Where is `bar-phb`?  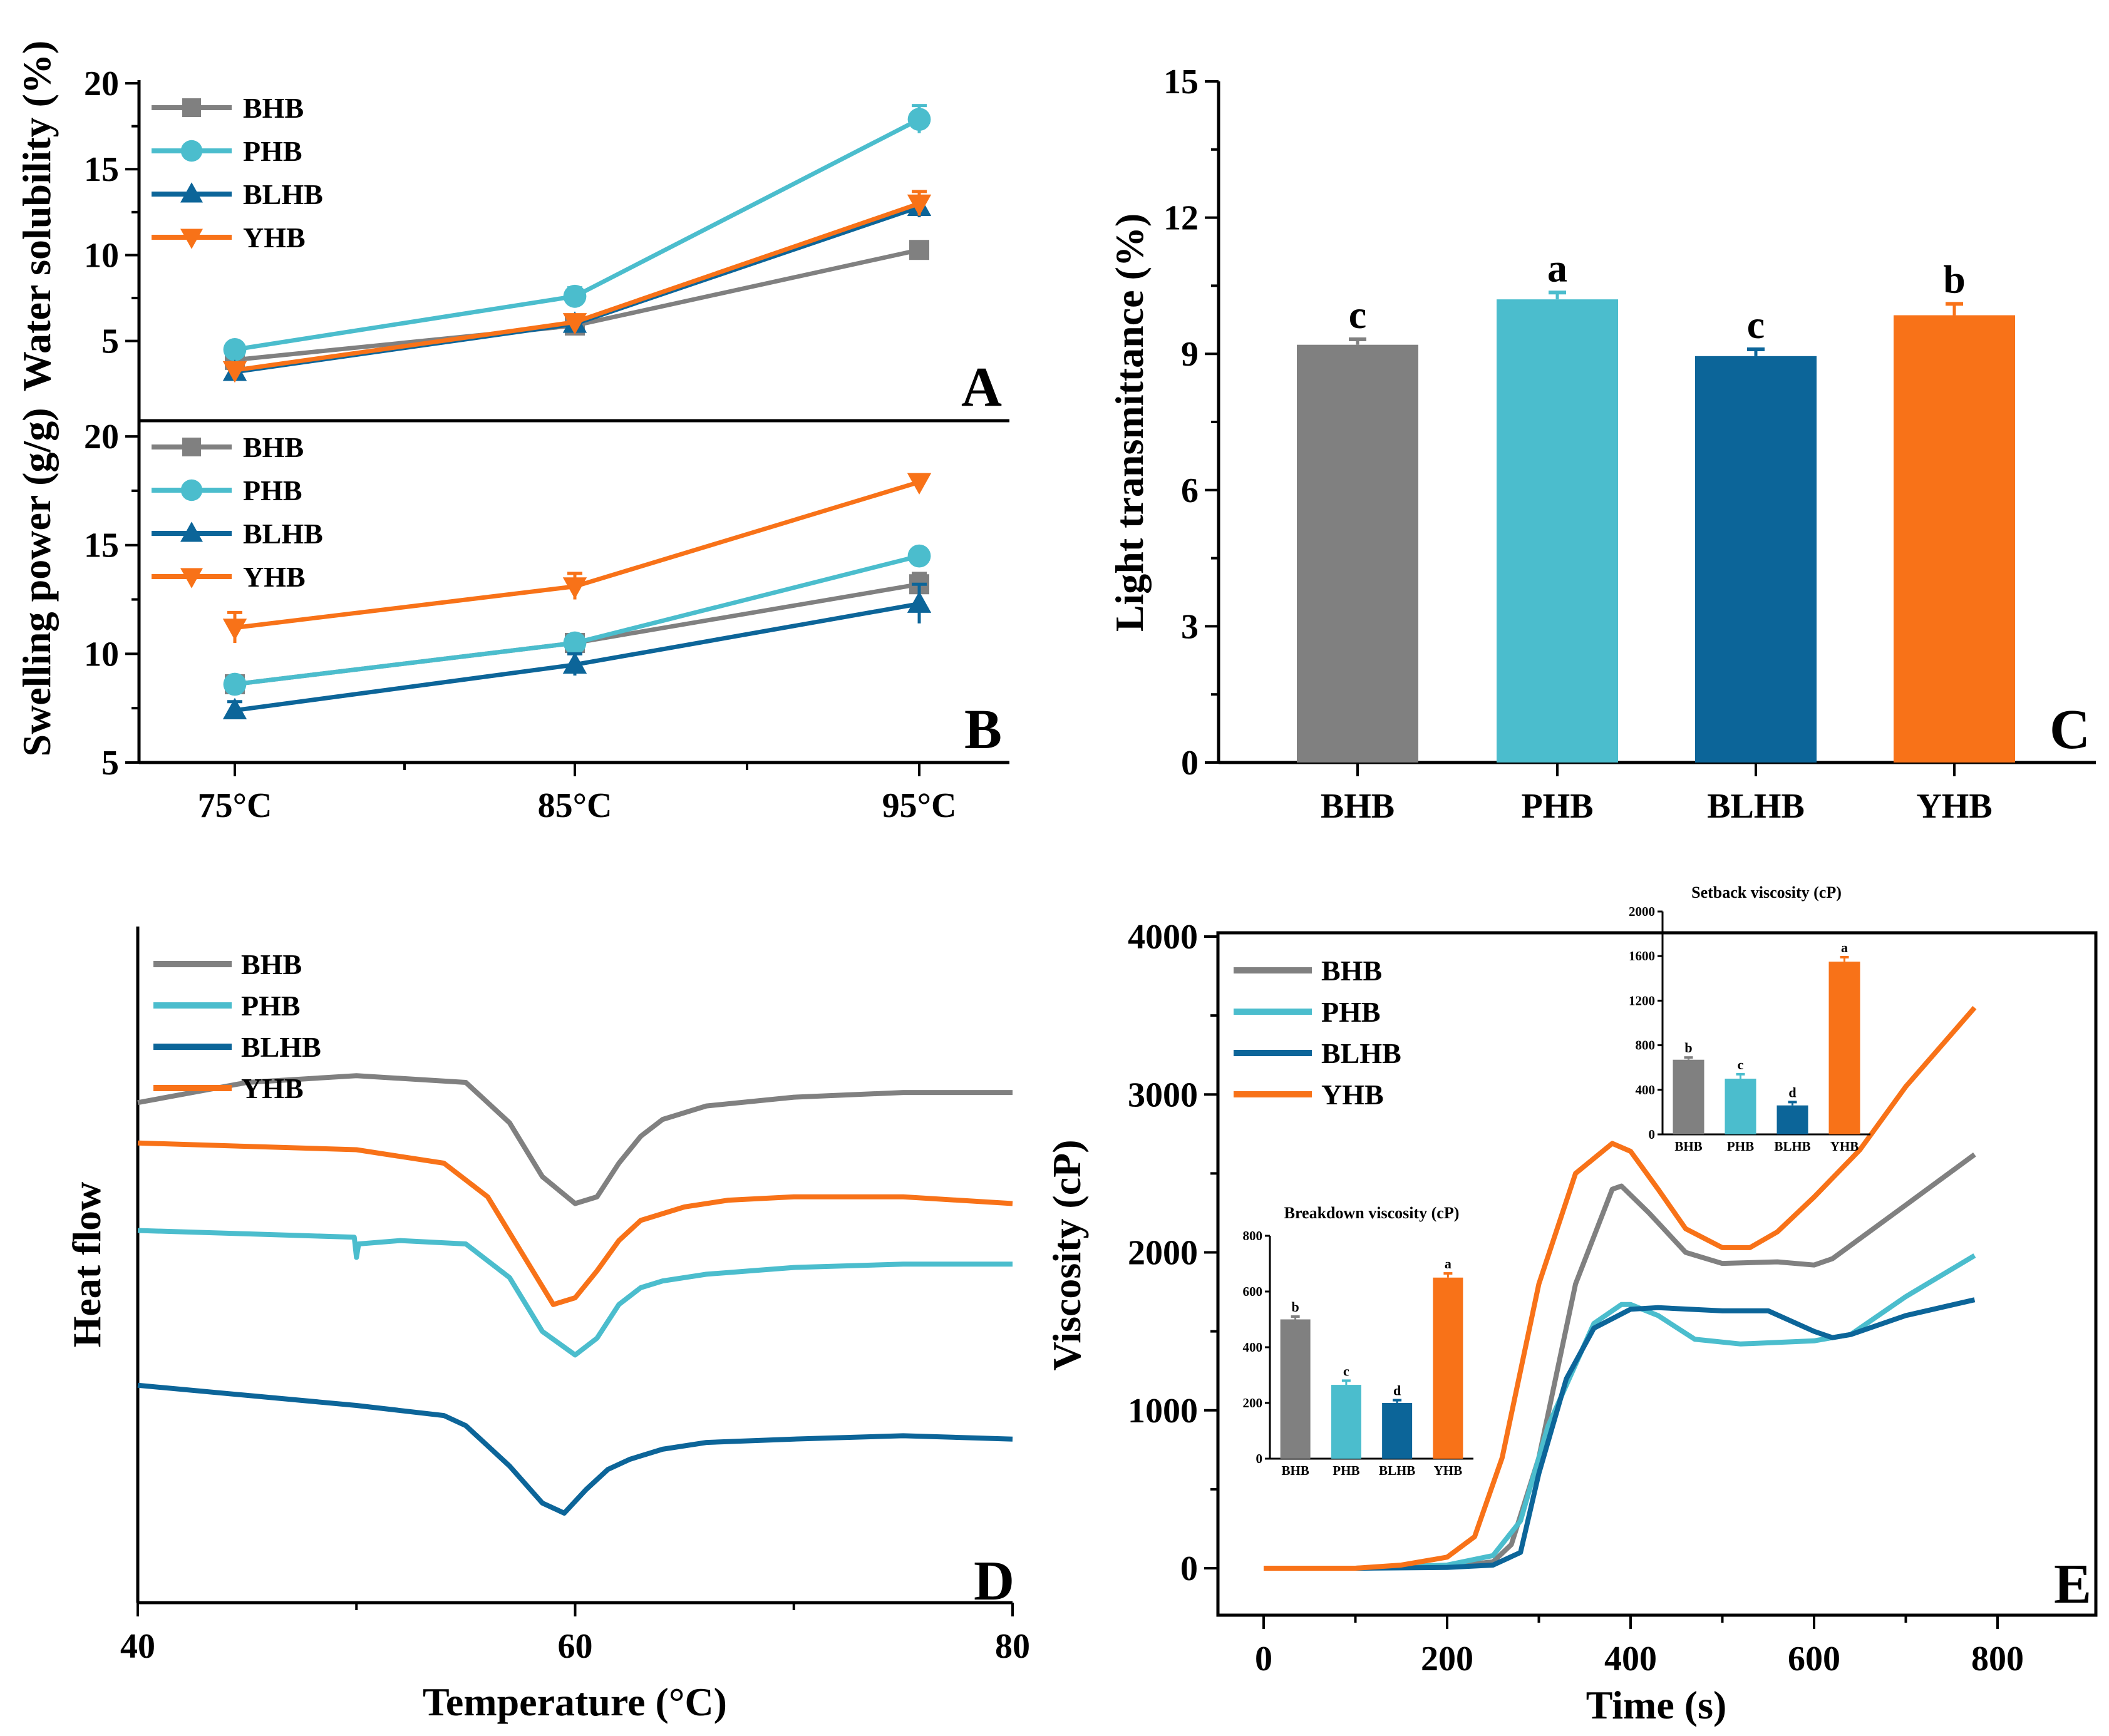 bar-phb is located at coordinates (1557, 531).